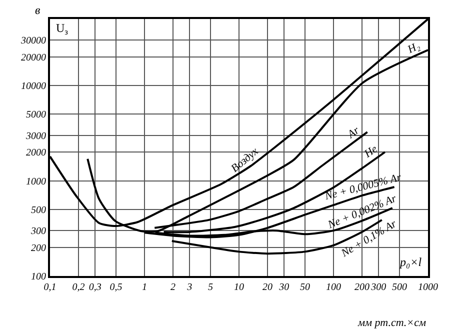 Image resolution: width=450 pixels, height=332 pixels. What do you see at coordinates (38, 232) in the screenshot?
I see `y-tick-label: 300` at bounding box center [38, 232].